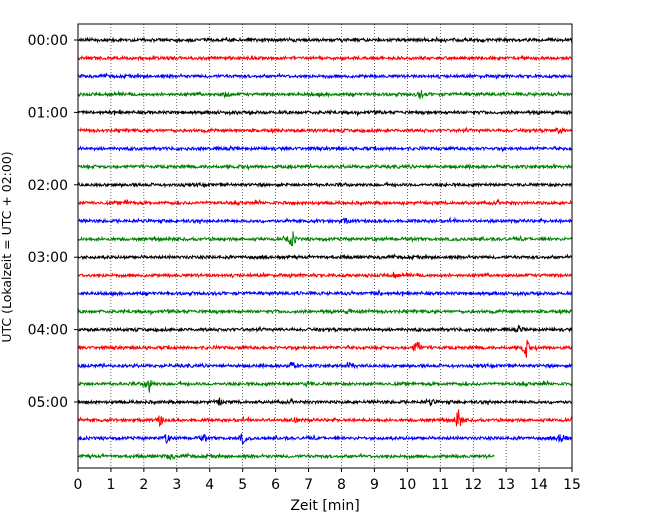 The image size is (650, 520). I want to click on x-axis-label: Zeit [min], so click(324, 506).